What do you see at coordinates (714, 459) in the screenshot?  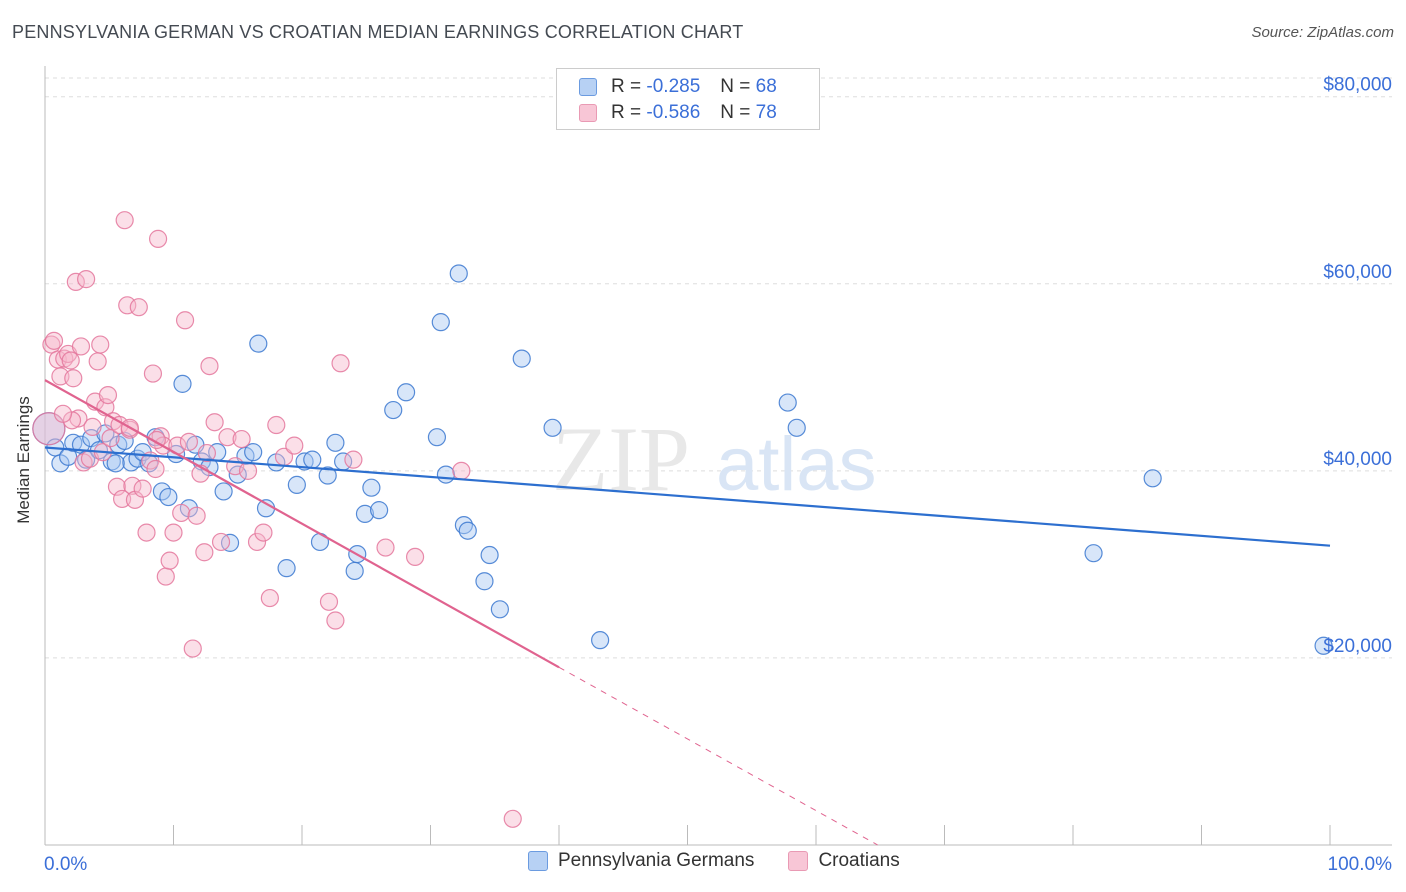 I see `watermark: ZIP atlas` at bounding box center [714, 459].